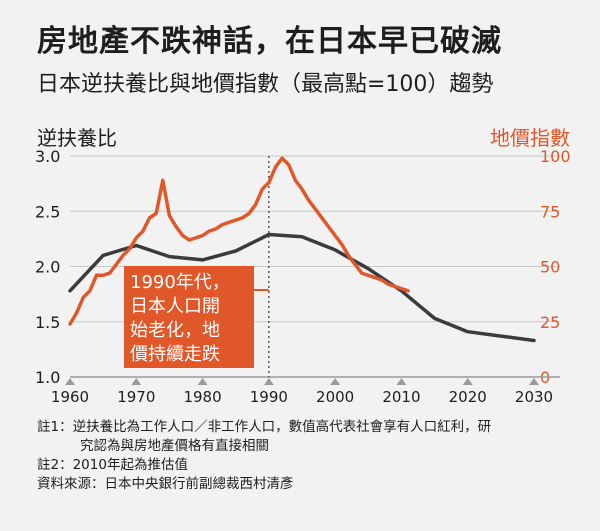 This screenshot has height=531, width=600. I want to click on x-tick-label: 2020, so click(468, 397).